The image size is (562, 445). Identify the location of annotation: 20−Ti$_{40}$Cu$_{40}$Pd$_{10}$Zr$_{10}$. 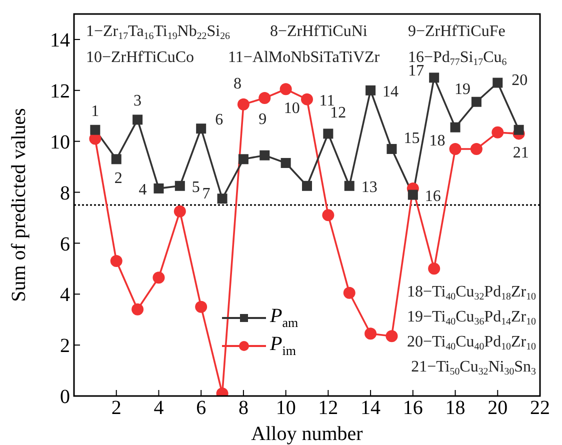
(471, 343).